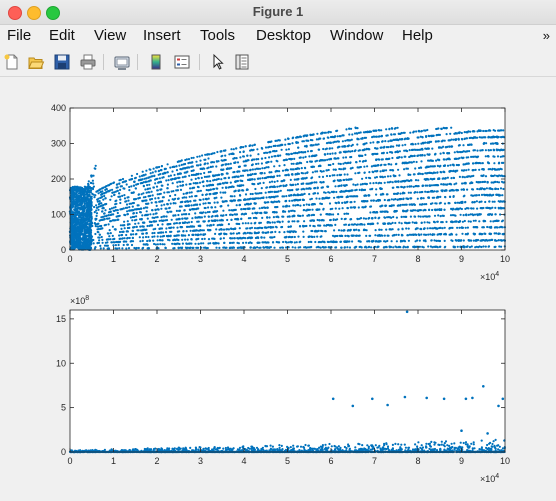 The width and height of the screenshot is (556, 501). What do you see at coordinates (15, 13) in the screenshot?
I see `close-window-button` at bounding box center [15, 13].